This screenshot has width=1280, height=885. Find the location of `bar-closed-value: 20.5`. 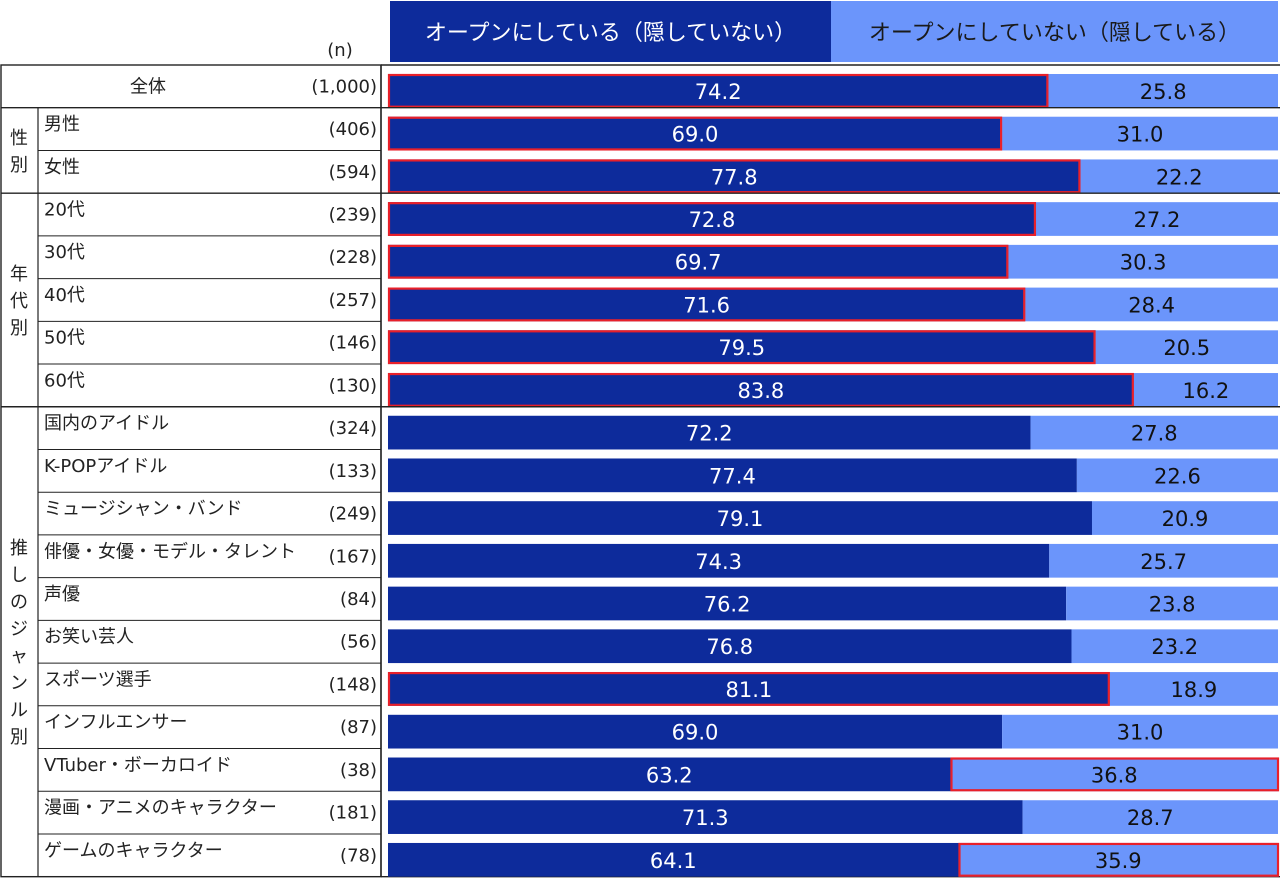

bar-closed-value: 20.5 is located at coordinates (1186, 348).